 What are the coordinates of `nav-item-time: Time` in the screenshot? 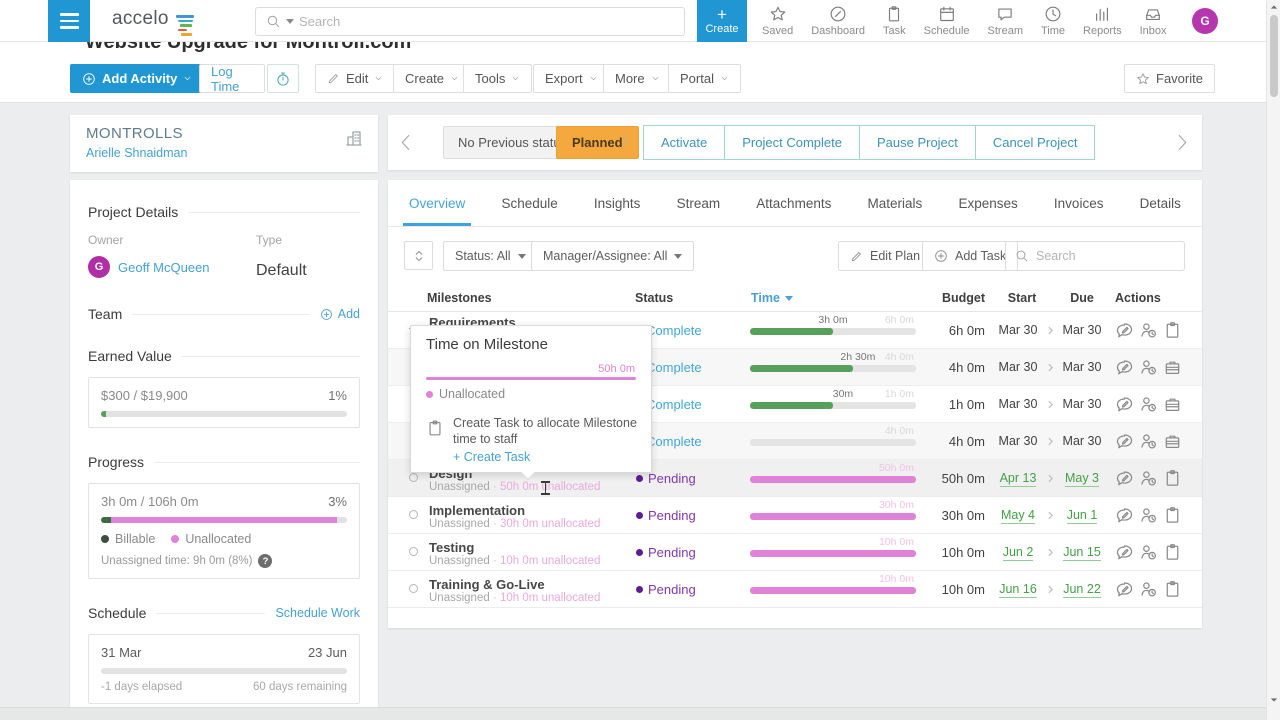 It's located at (1053, 21).